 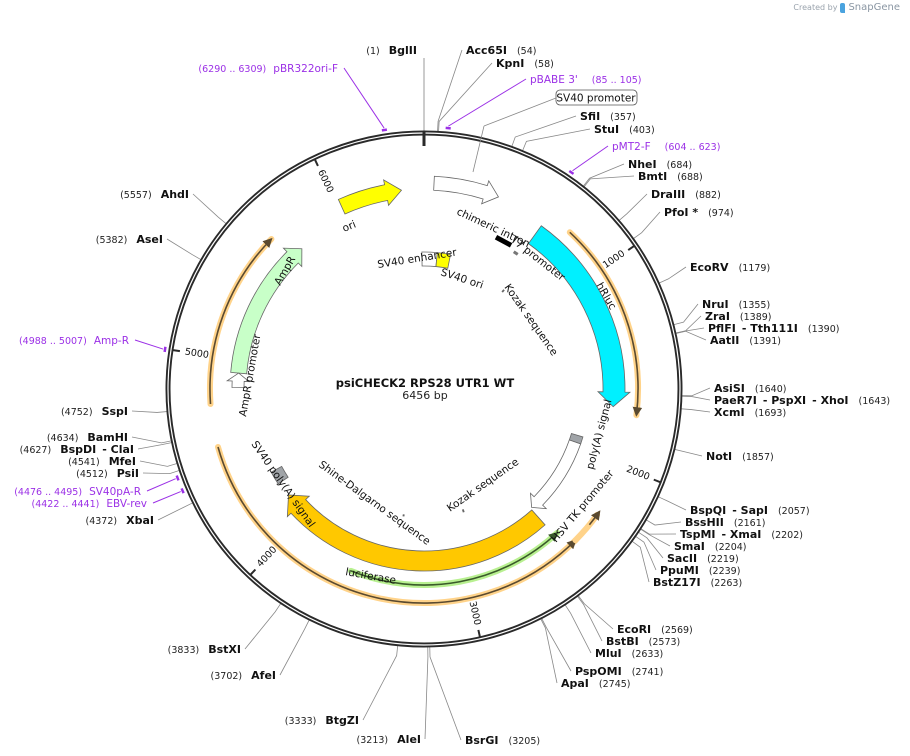 I want to click on credit-brand: SnapGene, so click(x=874, y=7).